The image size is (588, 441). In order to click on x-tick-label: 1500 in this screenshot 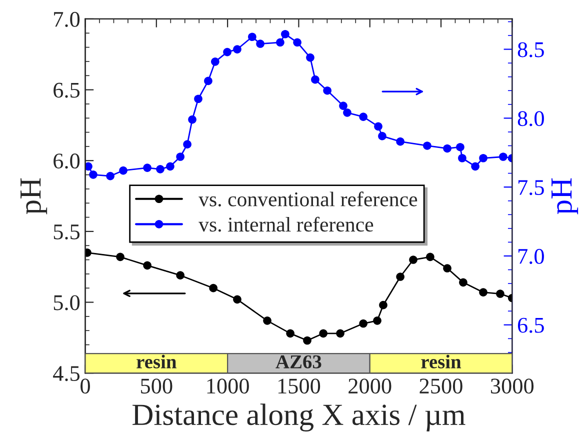, I will do `click(299, 386)`.